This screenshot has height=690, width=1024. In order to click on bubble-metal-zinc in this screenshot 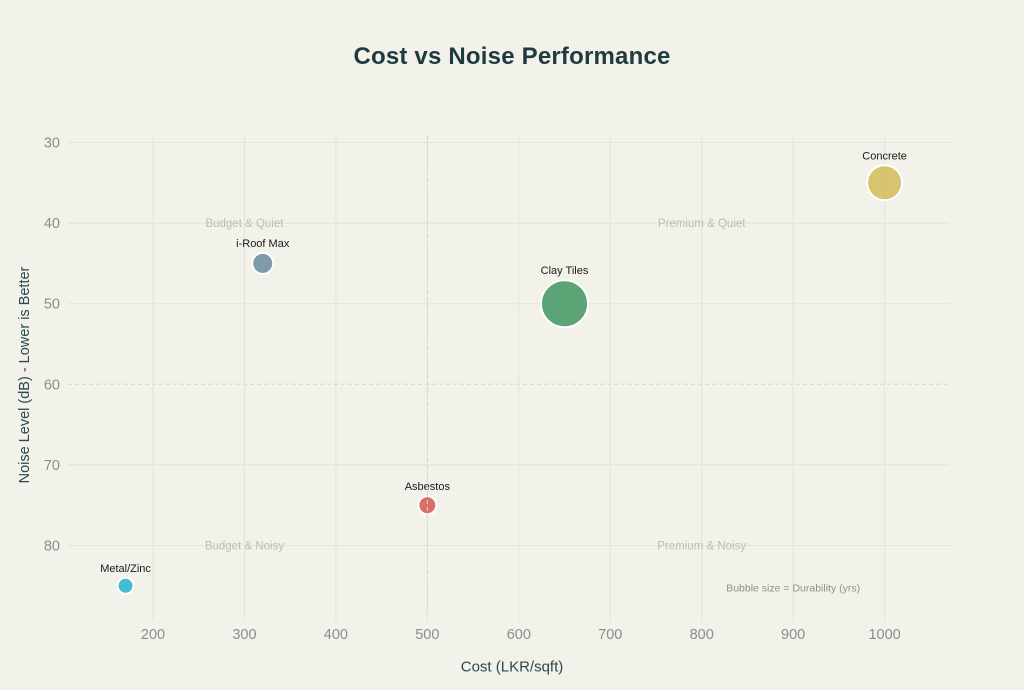, I will do `click(125, 585)`.